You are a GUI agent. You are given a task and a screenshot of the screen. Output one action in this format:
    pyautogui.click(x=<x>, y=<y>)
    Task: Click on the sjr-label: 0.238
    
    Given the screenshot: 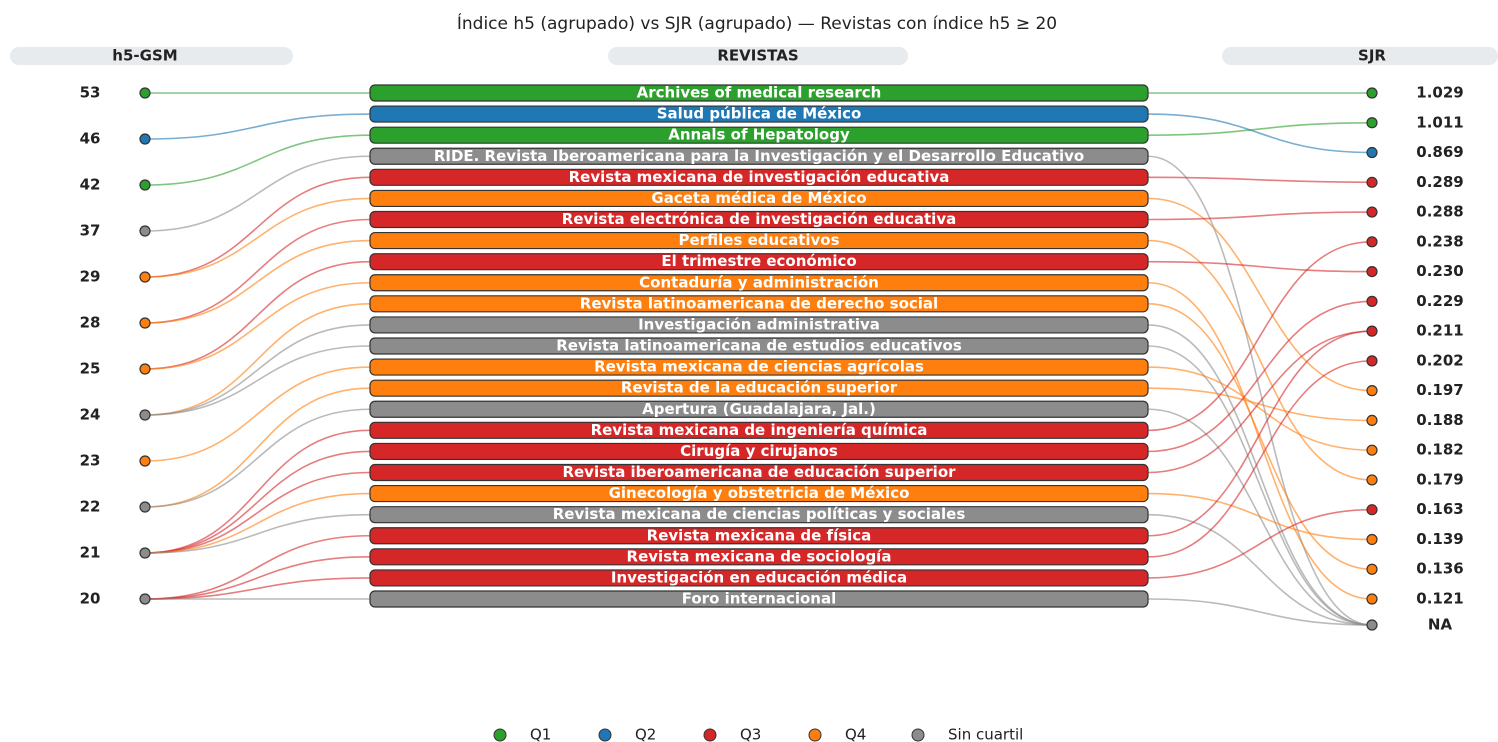 What is the action you would take?
    pyautogui.click(x=1439, y=241)
    